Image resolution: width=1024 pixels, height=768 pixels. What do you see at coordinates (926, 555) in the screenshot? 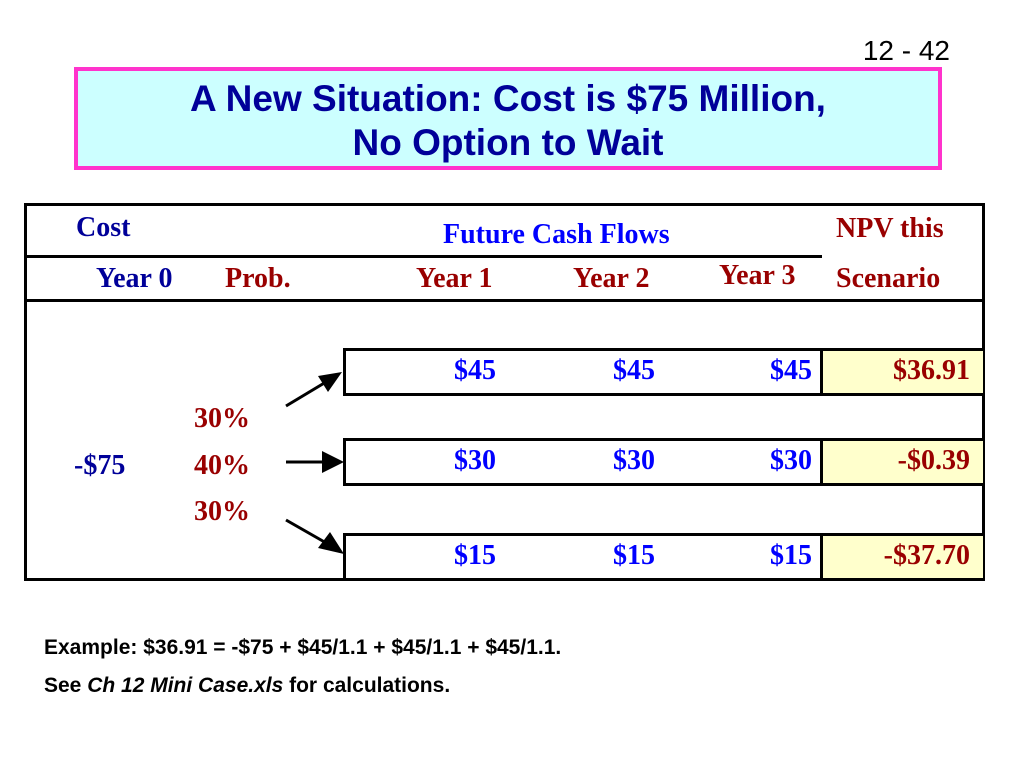
I see `npv-value: -$37.70` at bounding box center [926, 555].